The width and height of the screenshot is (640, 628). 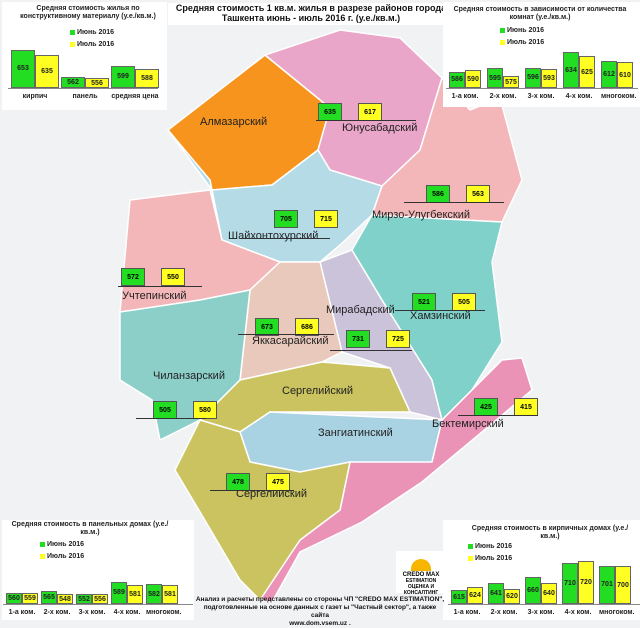 I want to click on district-sergeli-south, so click(x=262, y=510).